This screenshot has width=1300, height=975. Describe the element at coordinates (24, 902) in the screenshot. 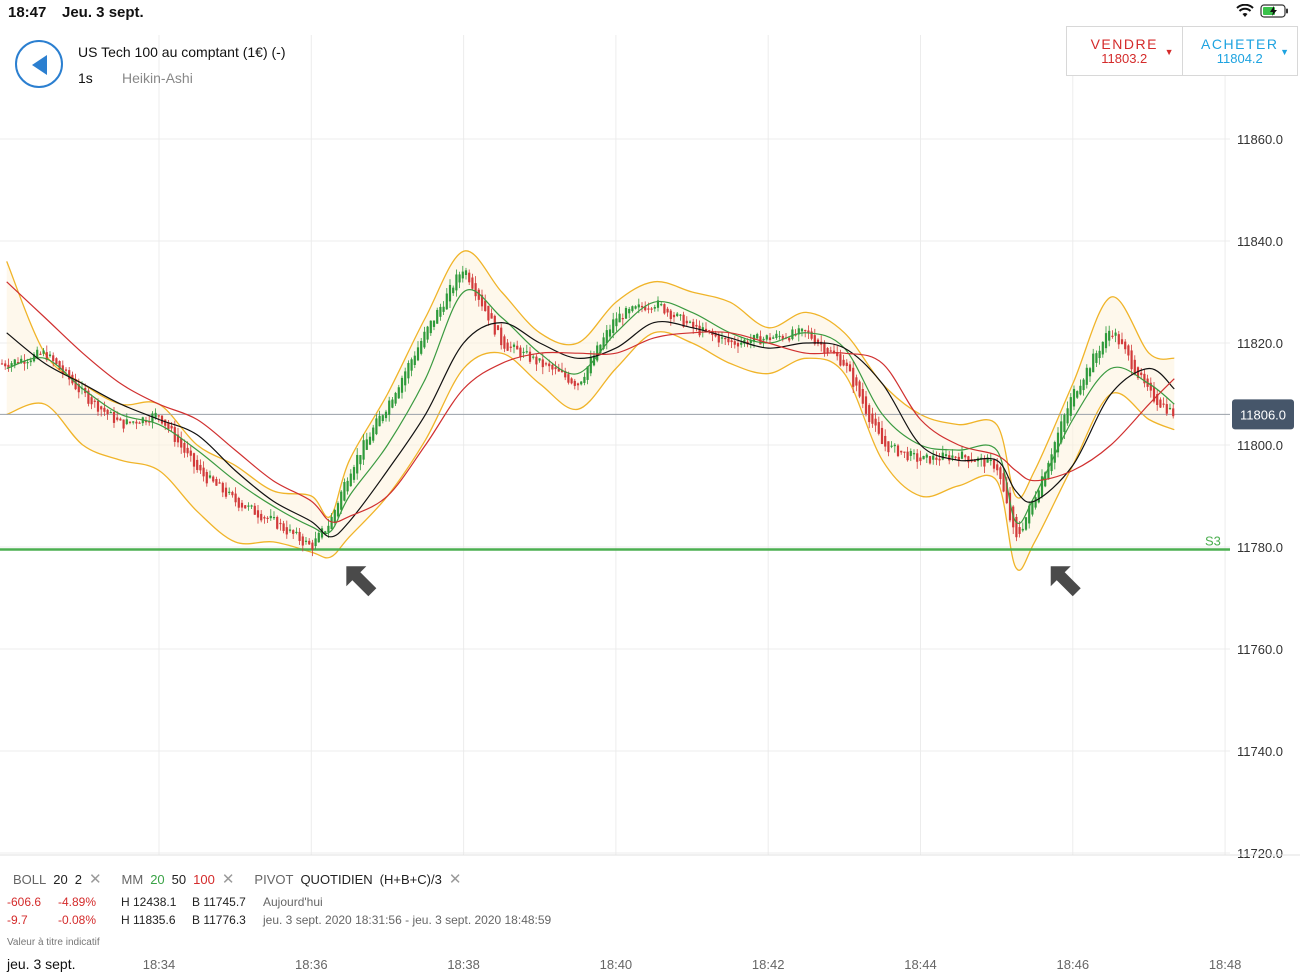

I see `change-value: -606.6` at that location.